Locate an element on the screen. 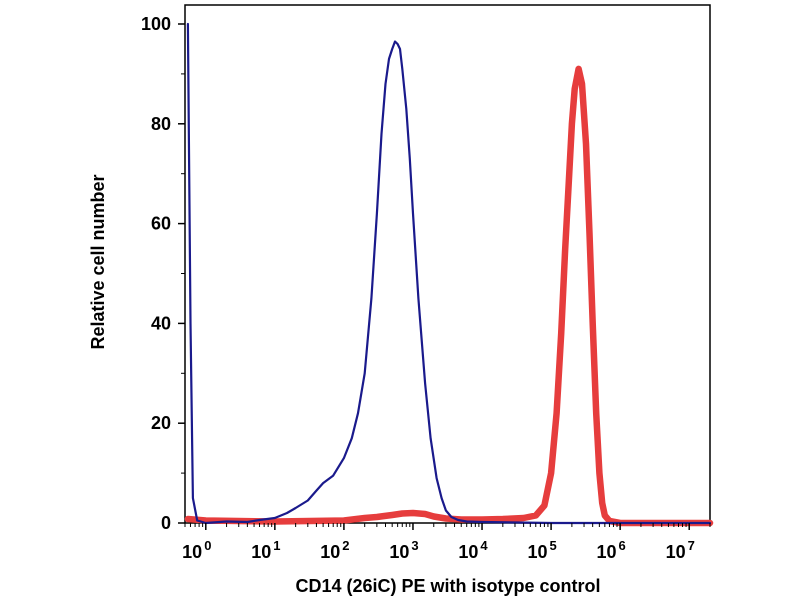 The width and height of the screenshot is (800, 600). x-tick-label: 10 4 is located at coordinates (473, 550).